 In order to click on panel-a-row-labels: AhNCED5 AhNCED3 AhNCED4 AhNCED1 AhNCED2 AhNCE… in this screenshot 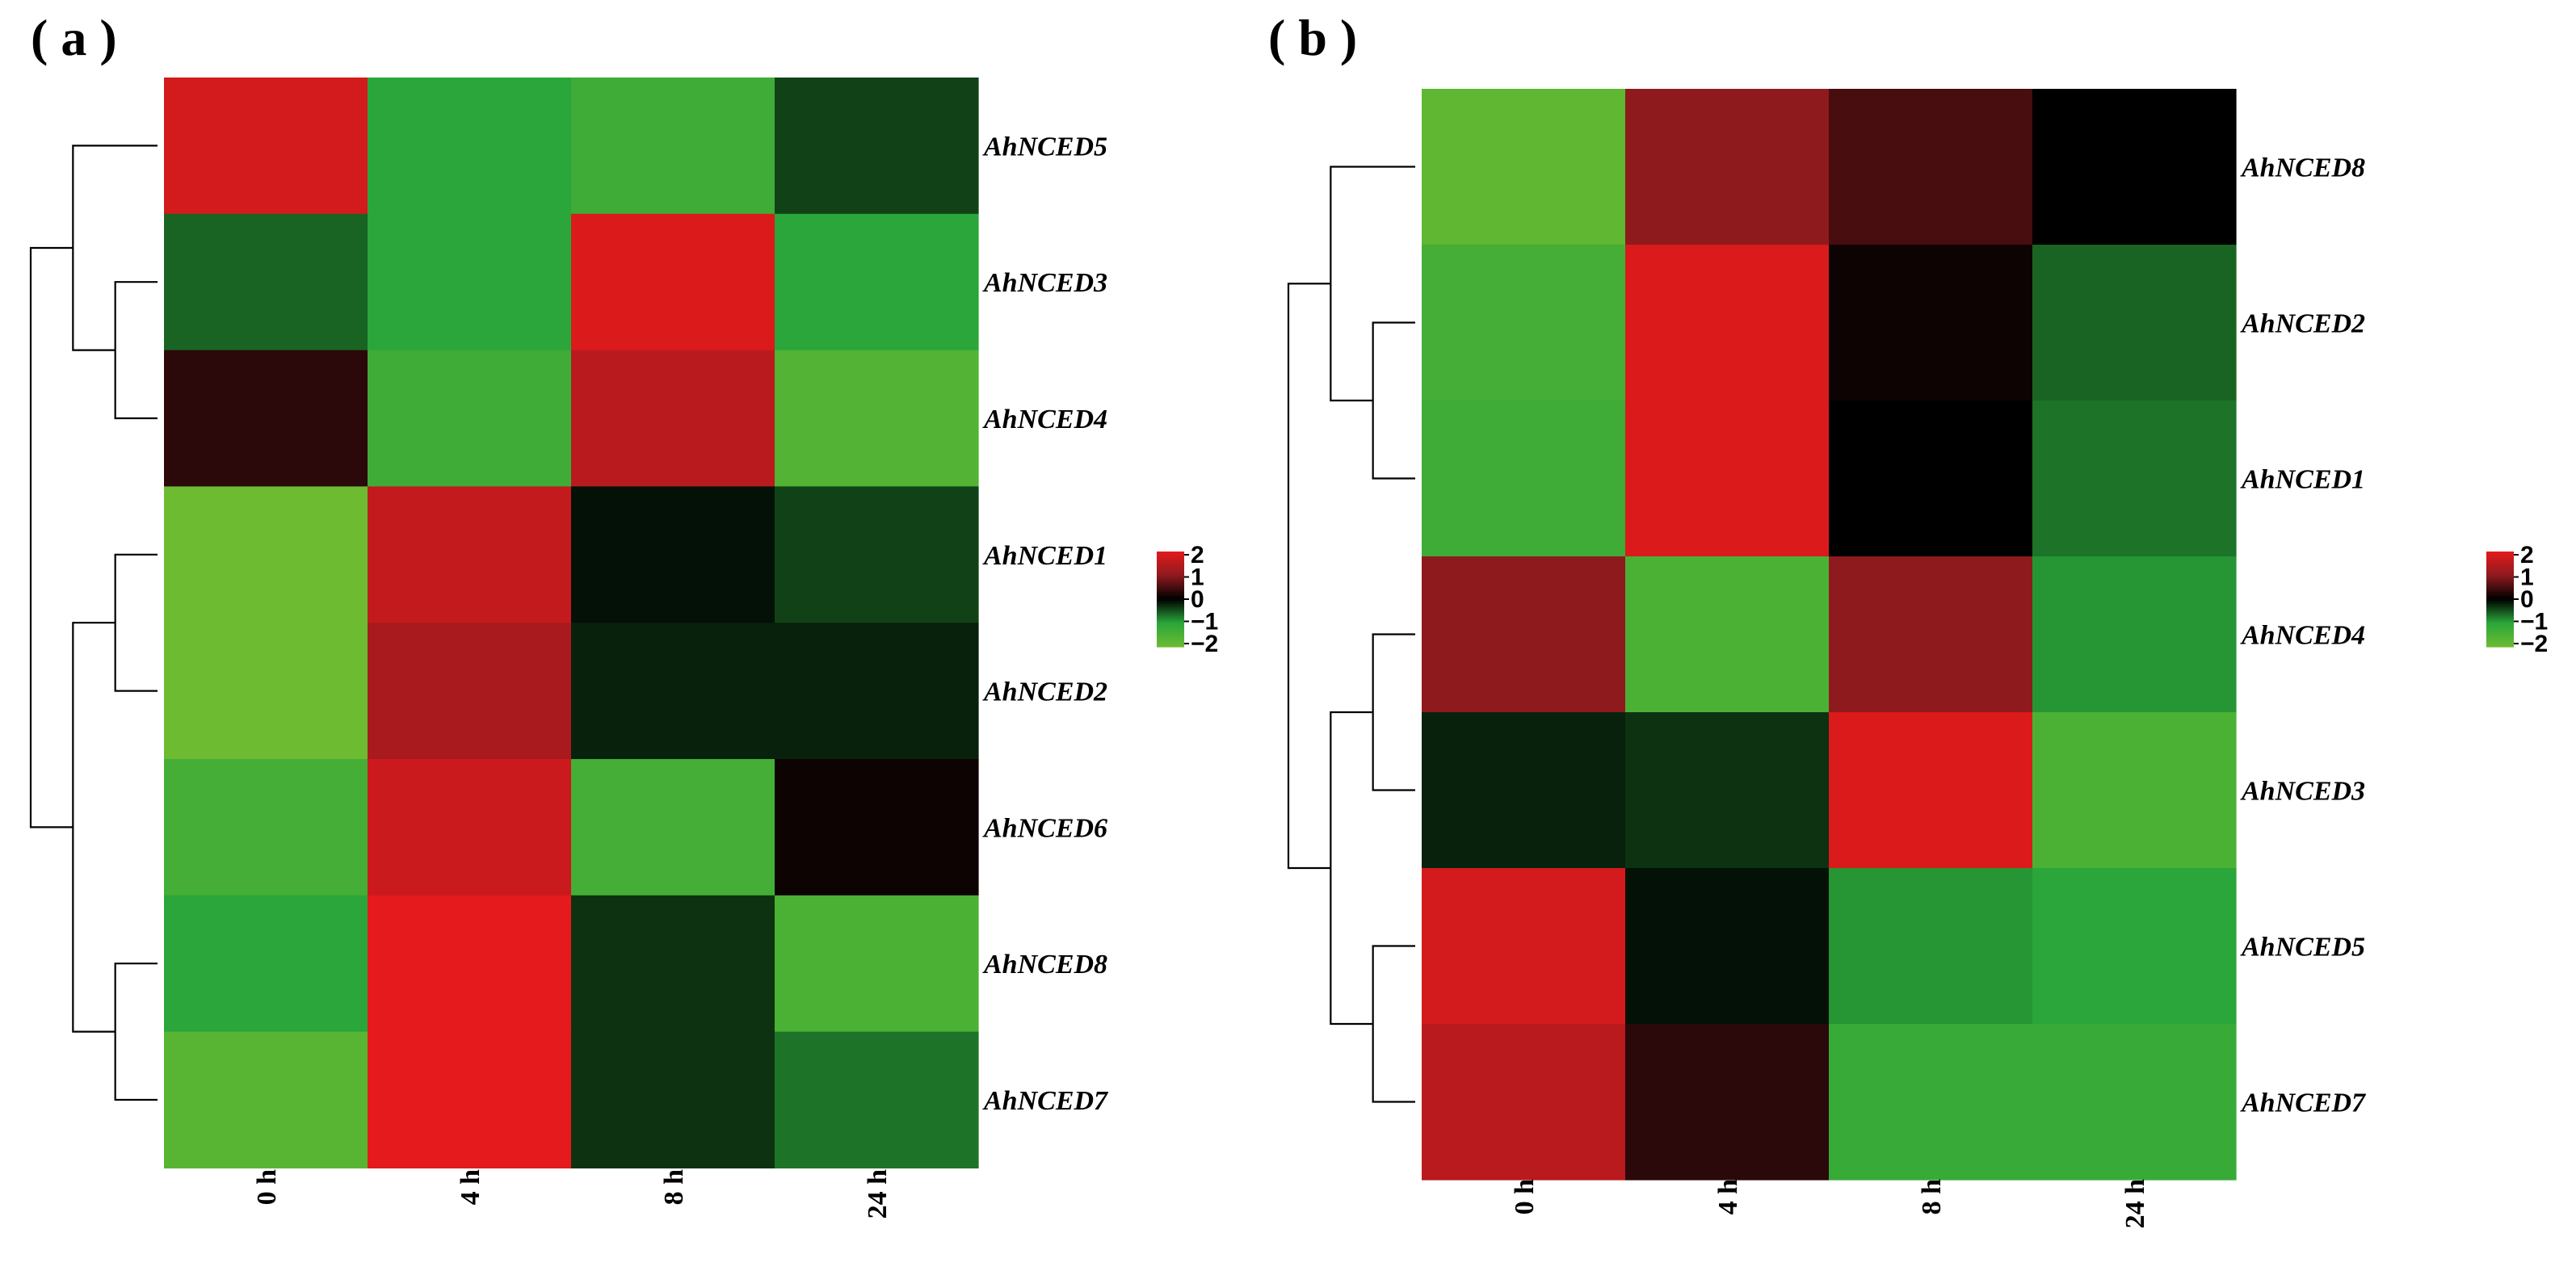, I will do `click(1046, 624)`.